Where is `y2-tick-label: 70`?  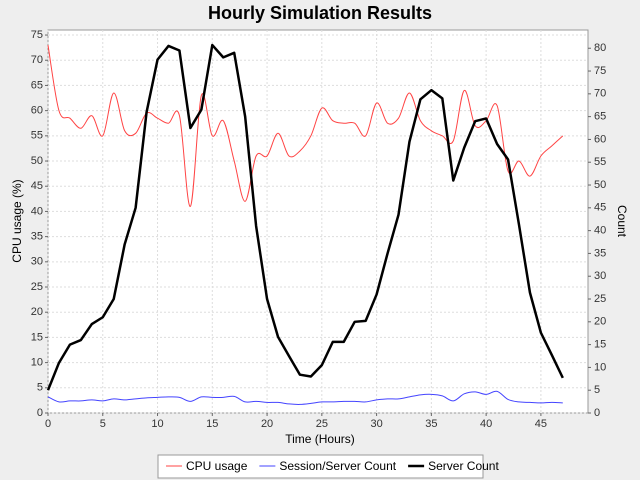 y2-tick-label: 70 is located at coordinates (600, 94).